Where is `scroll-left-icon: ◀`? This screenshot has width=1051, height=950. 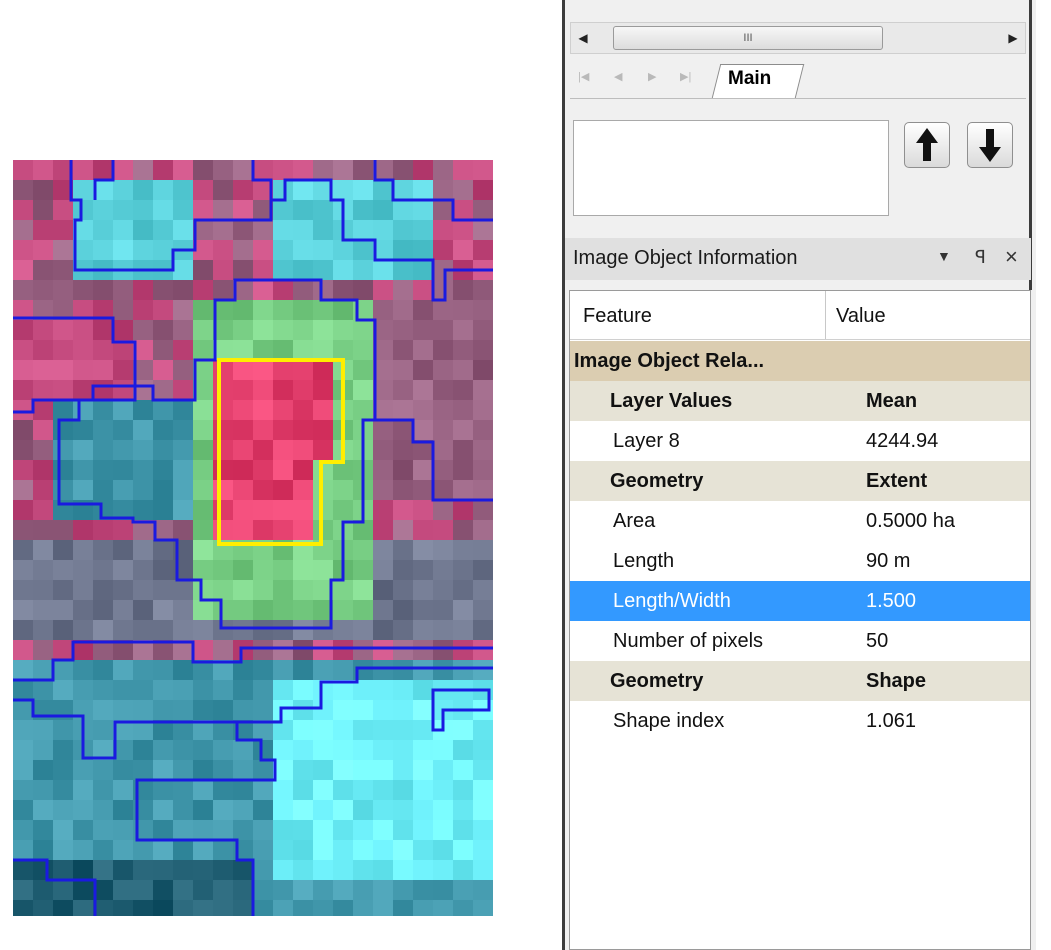
scroll-left-icon: ◀ is located at coordinates (583, 38).